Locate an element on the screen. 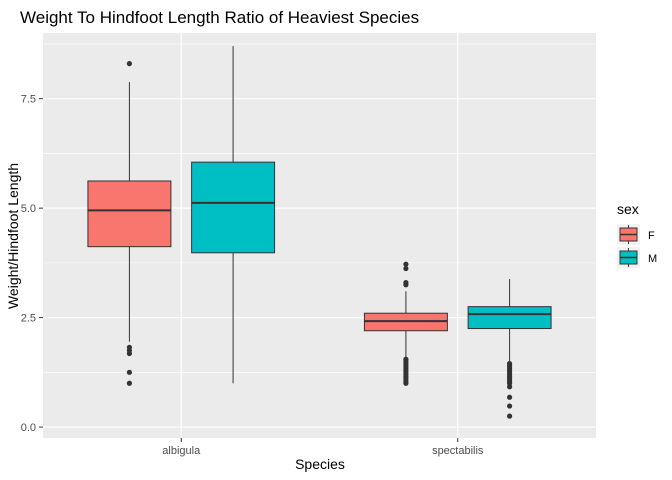  legend: sex FM is located at coordinates (637, 234).